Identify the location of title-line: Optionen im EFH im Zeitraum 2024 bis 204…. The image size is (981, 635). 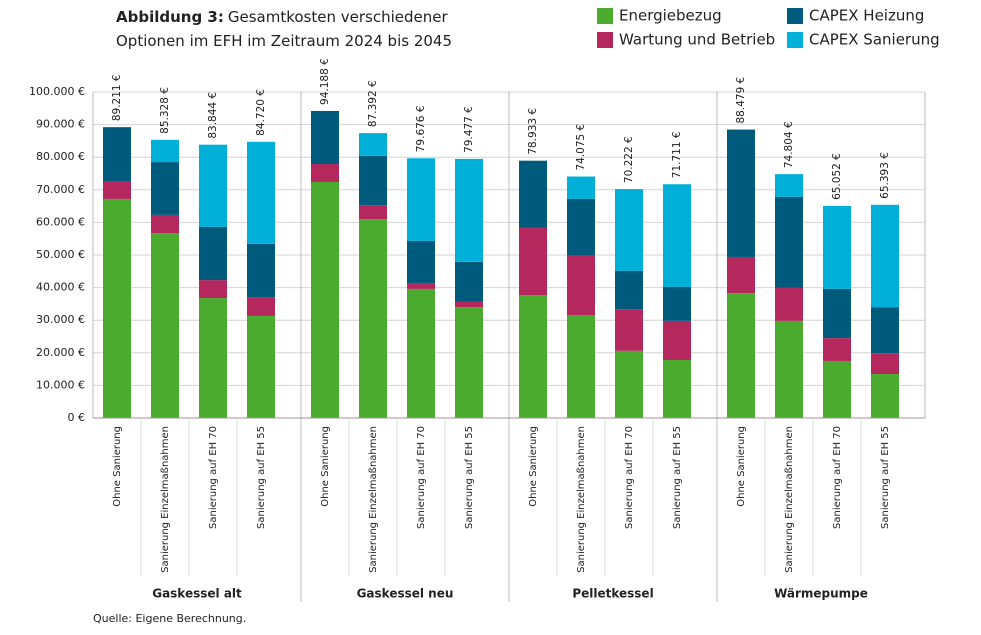
(284, 41).